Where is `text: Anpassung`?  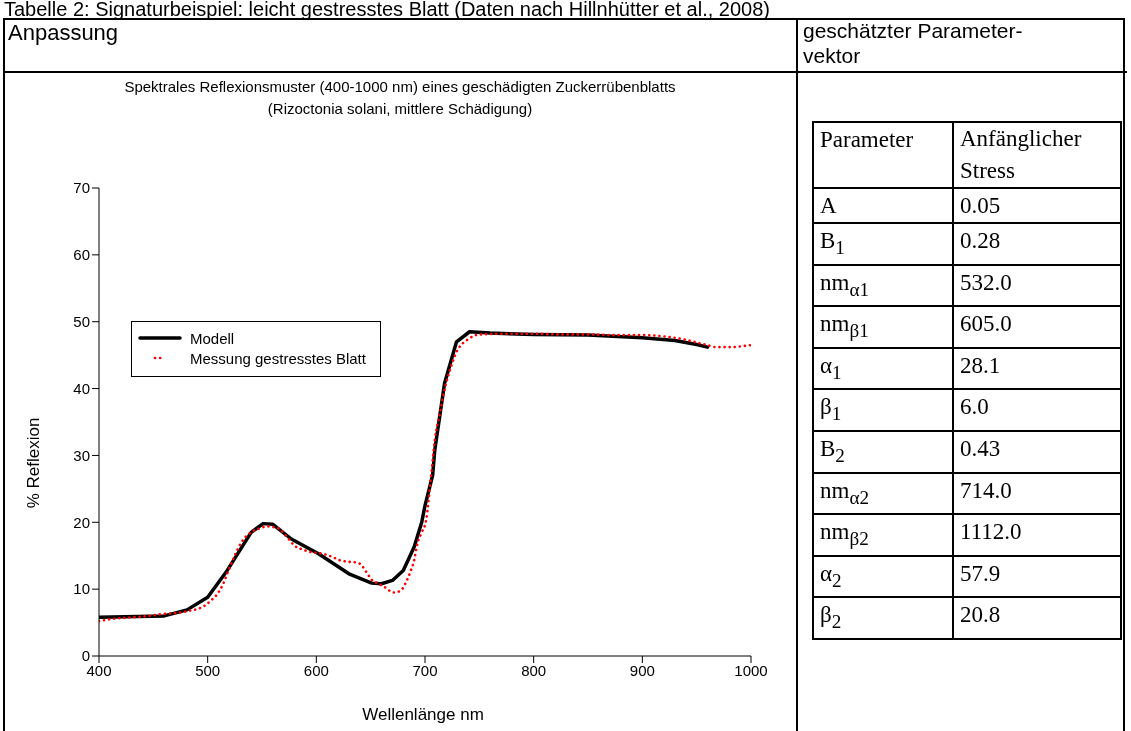
text: Anpassung is located at coordinates (63, 33).